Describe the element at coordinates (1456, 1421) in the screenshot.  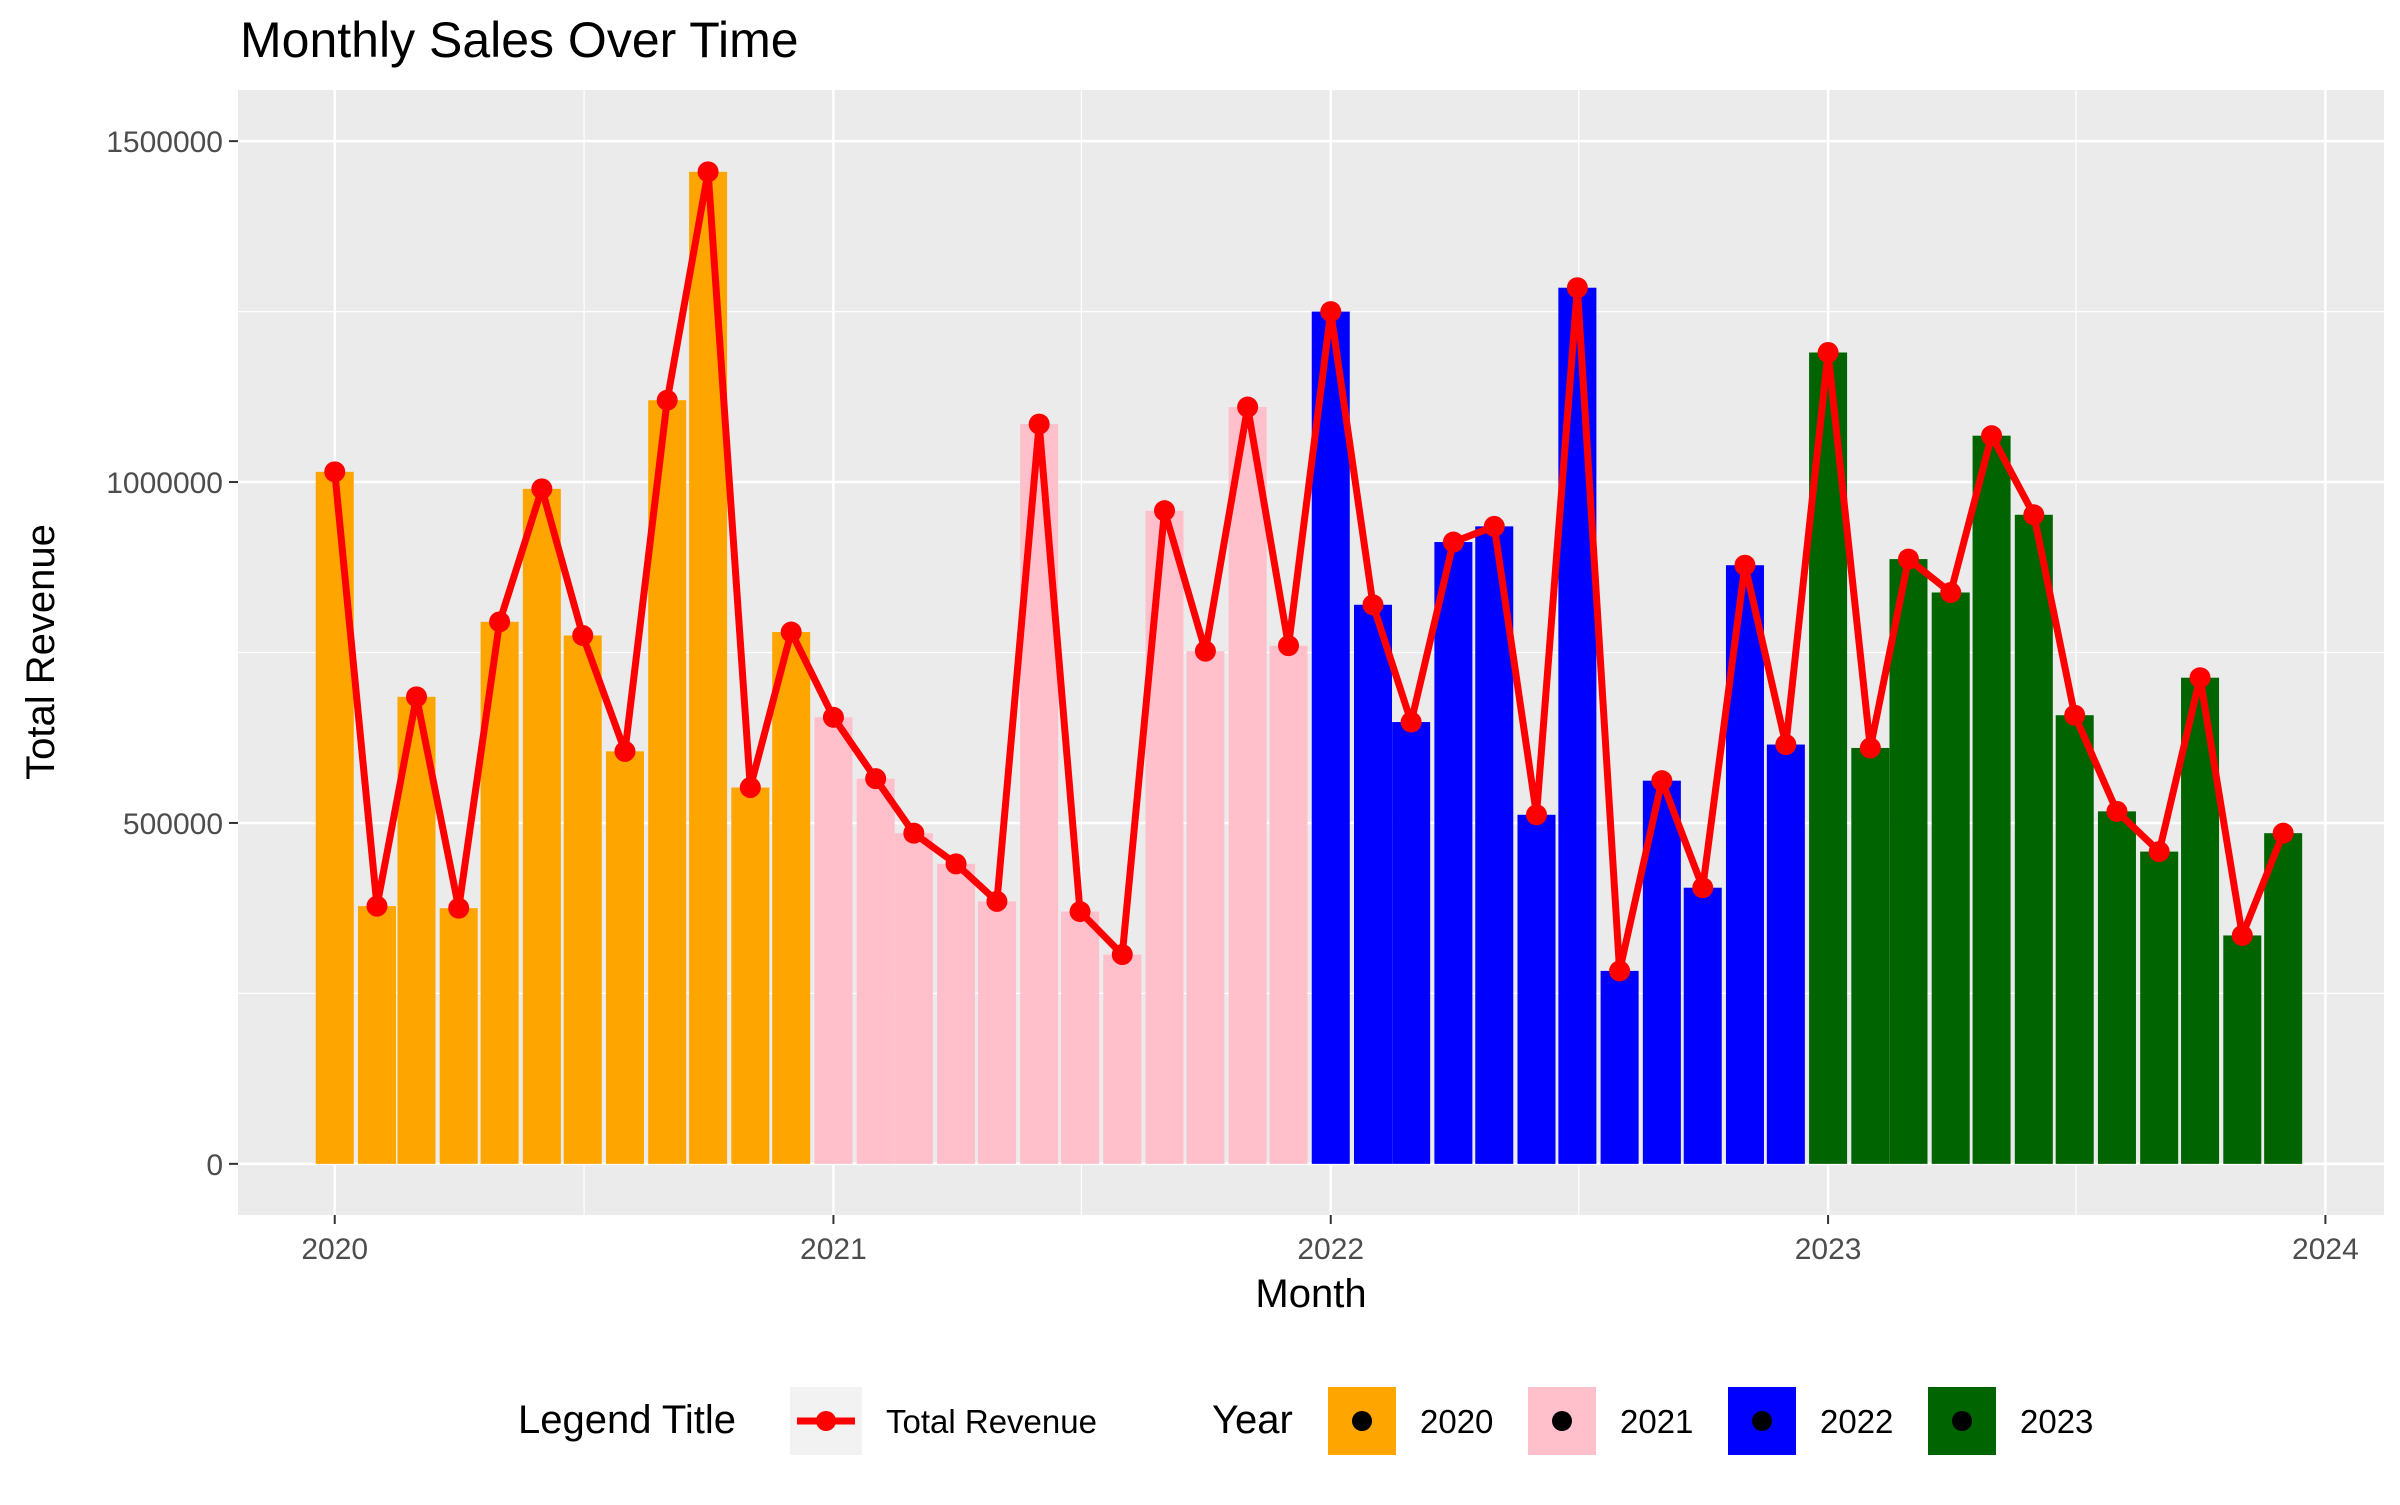
I see `year-legend-label: 2020` at that location.